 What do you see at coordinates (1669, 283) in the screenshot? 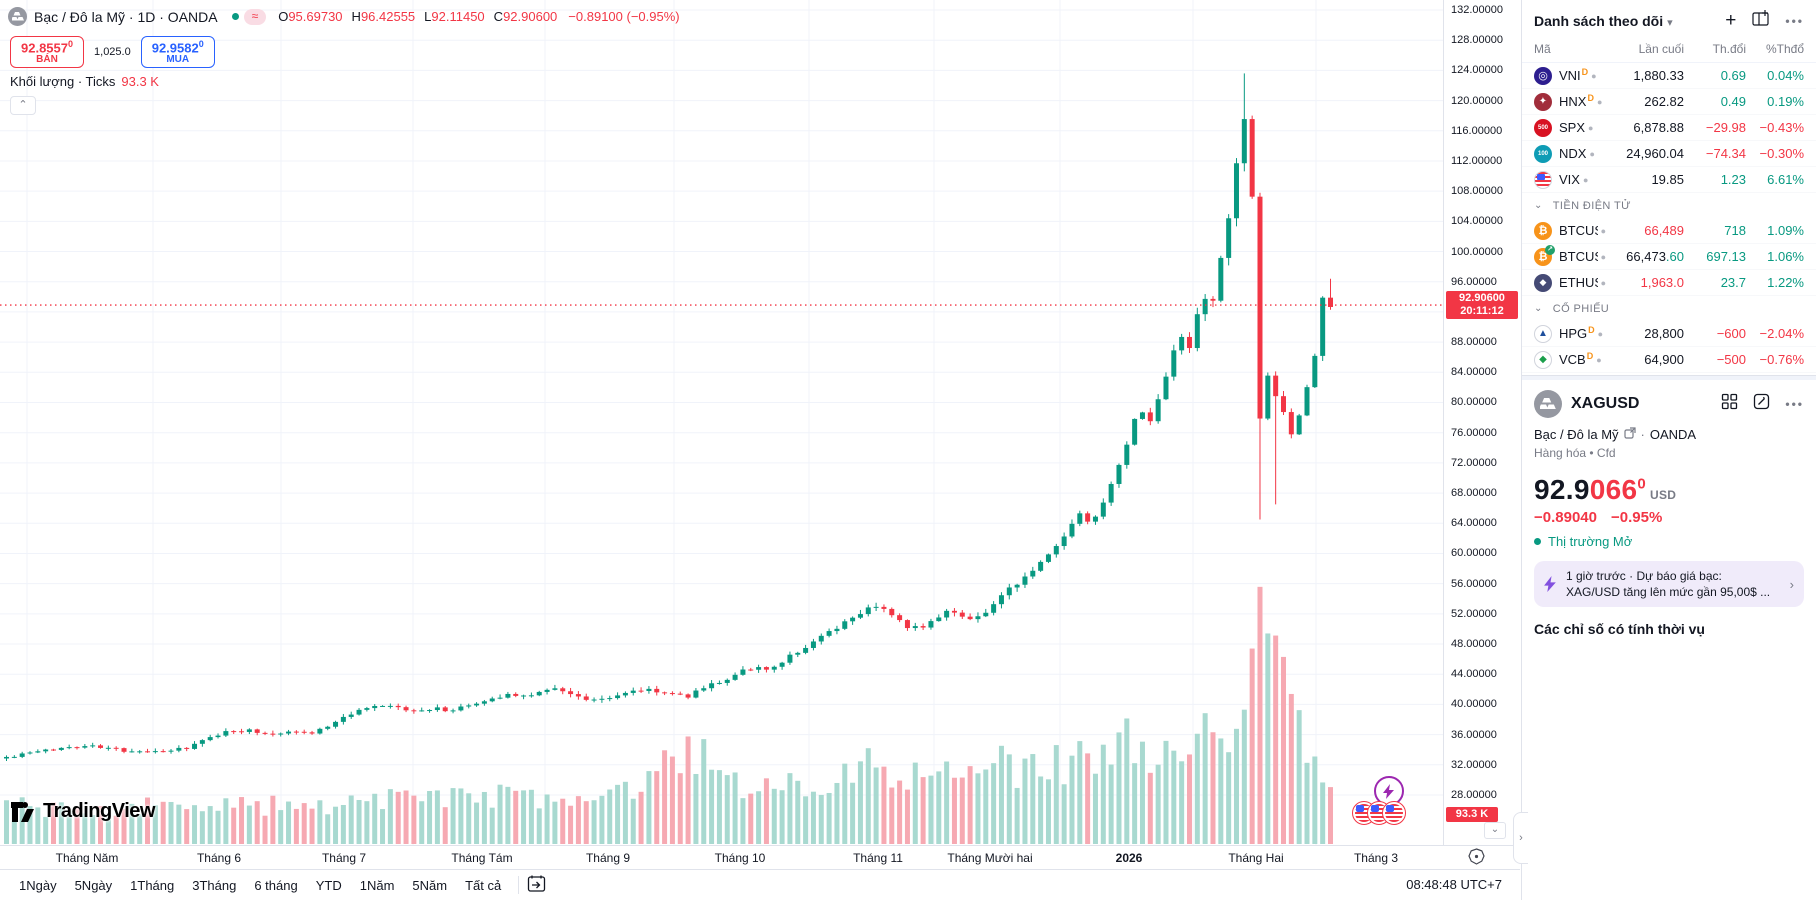
I see `watchlist-row-ethus: ◆ETHUS●1,963.023.71.22%` at bounding box center [1669, 283].